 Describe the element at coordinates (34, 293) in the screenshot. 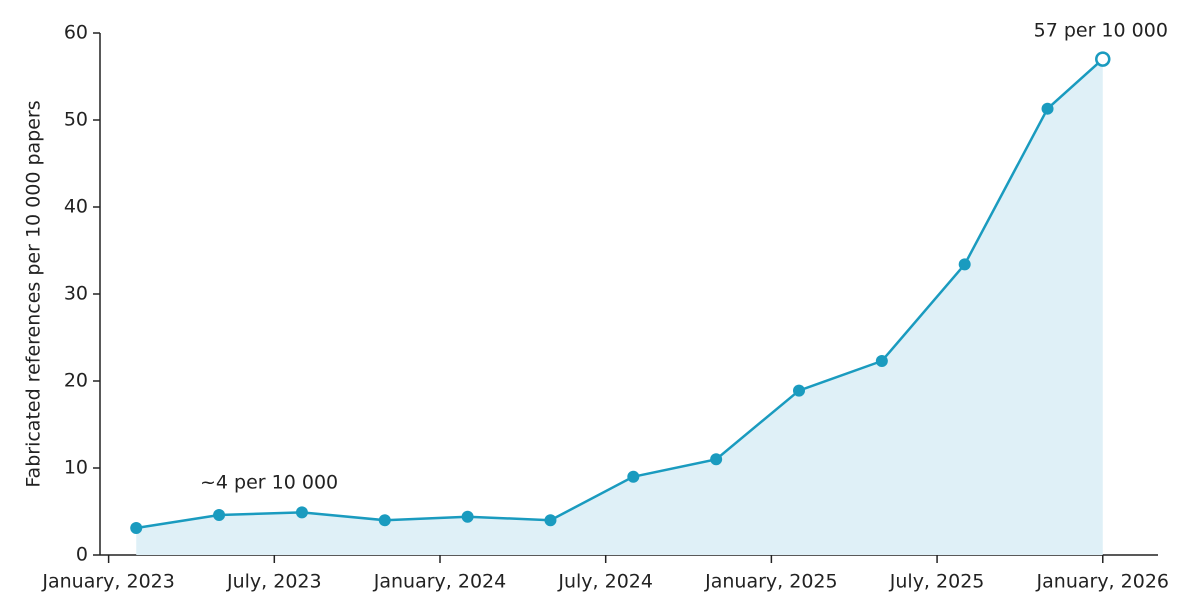

I see `y-axis-label: Fabricated references per 10 000 papers` at that location.